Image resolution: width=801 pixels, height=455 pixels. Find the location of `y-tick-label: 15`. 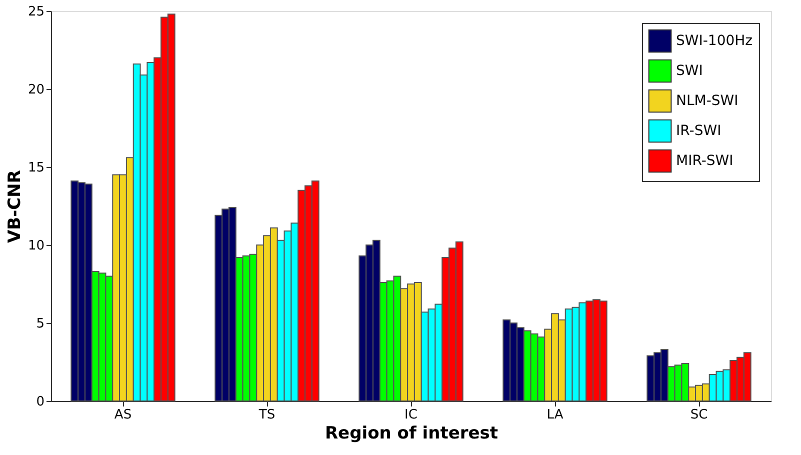

y-tick-label: 15 is located at coordinates (36, 168).